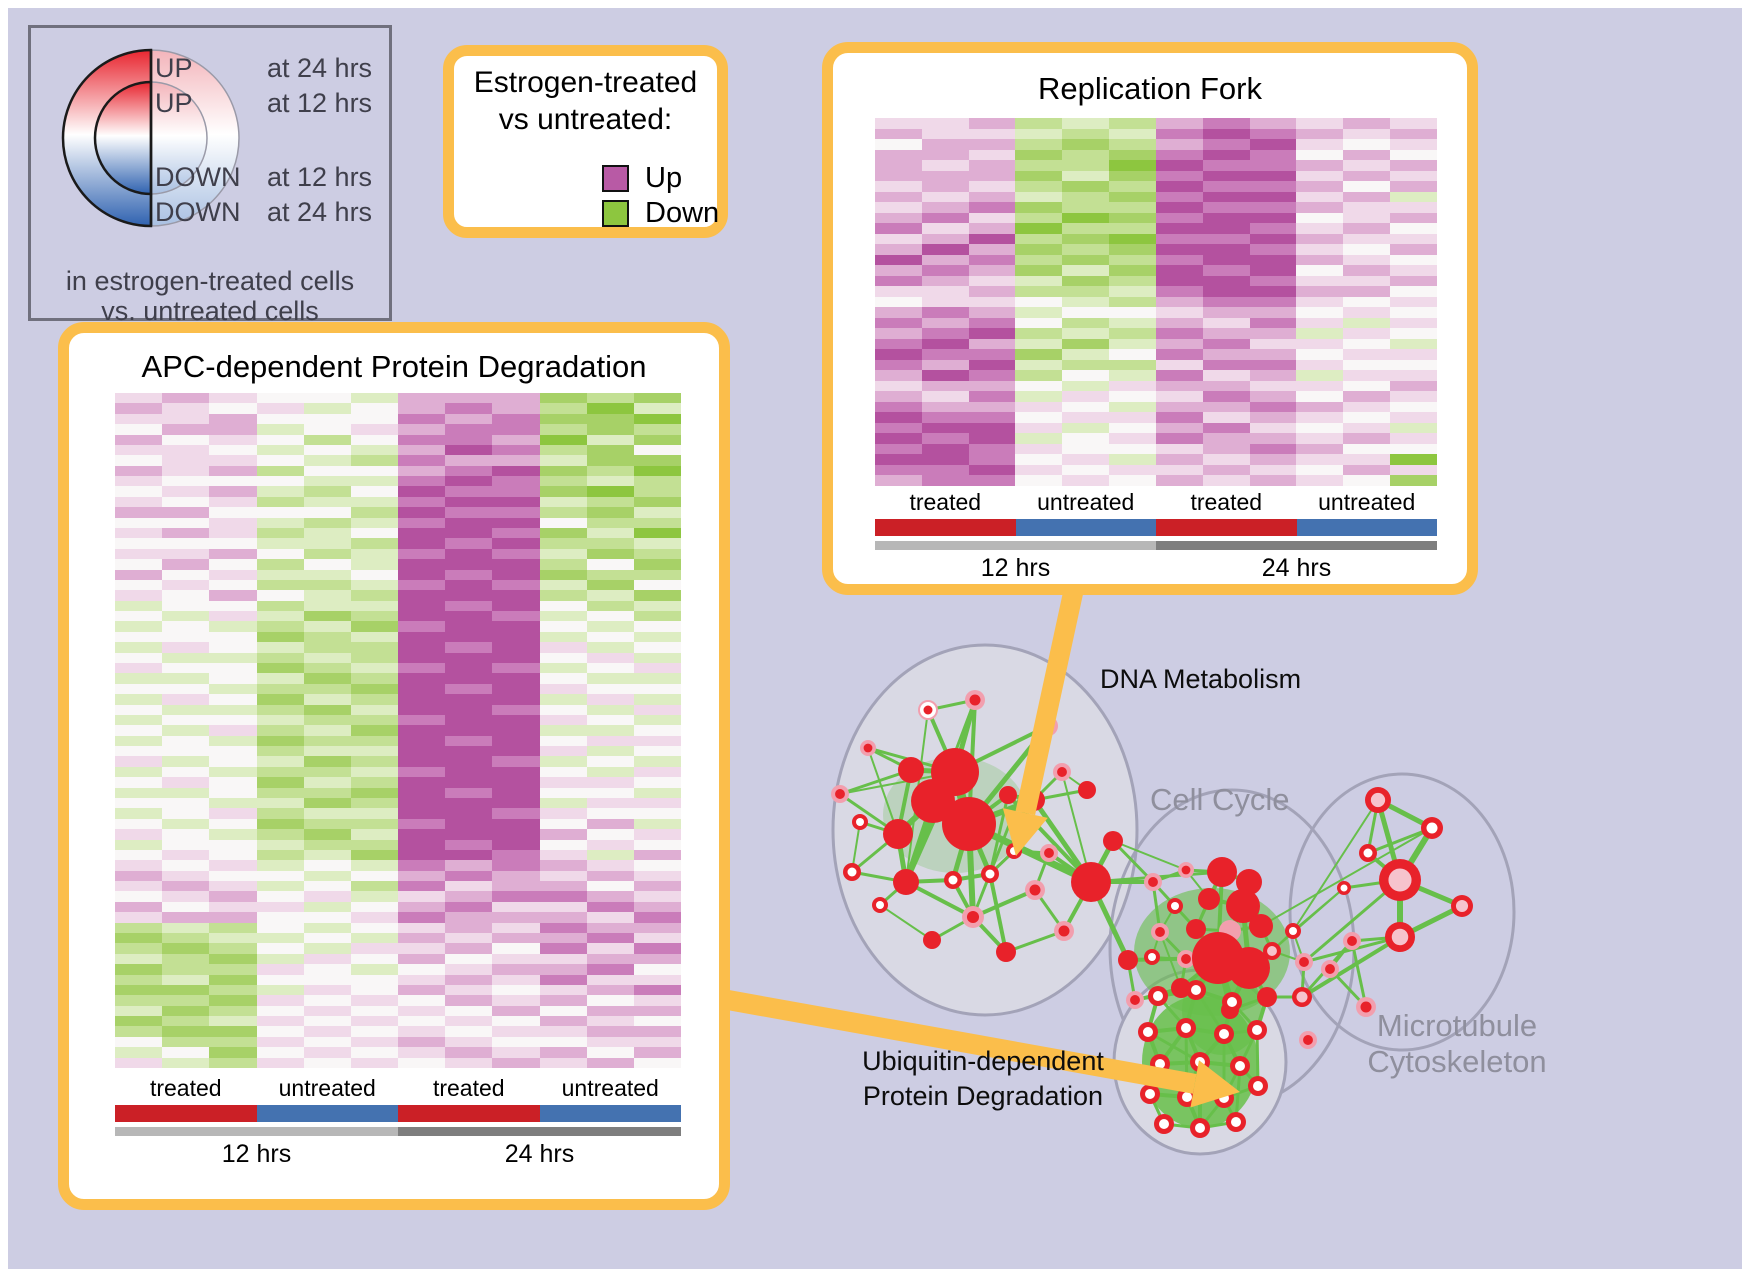  I want to click on untreated-bar, so click(1085, 527).